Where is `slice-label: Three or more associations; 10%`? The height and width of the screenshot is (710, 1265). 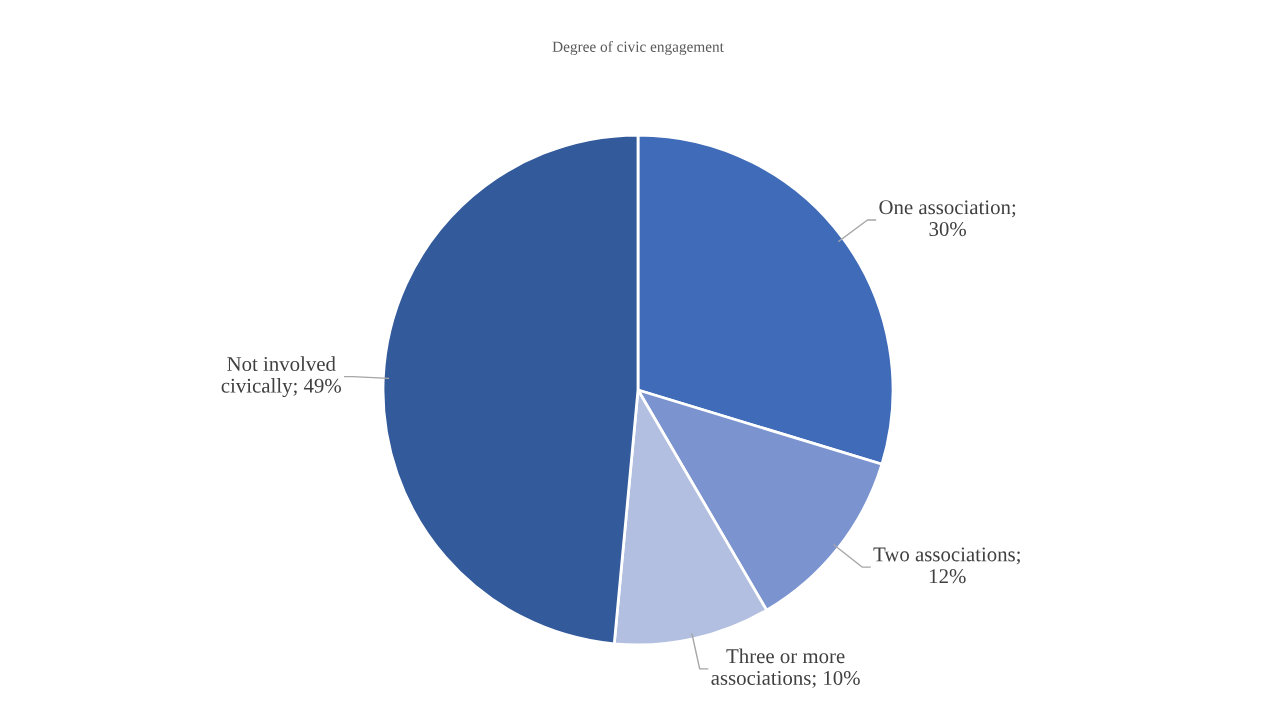
slice-label: Three or more associations; 10% is located at coordinates (785, 668).